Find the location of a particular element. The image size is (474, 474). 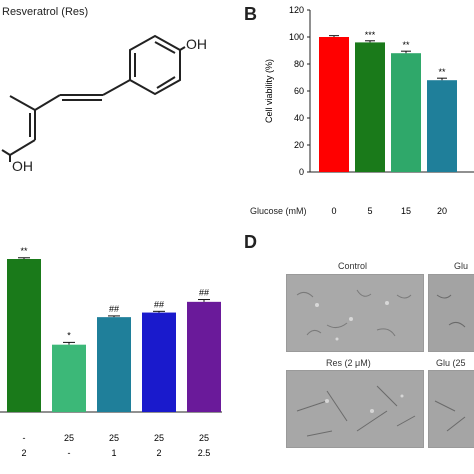

y-tick-label: 120 is located at coordinates (296, 10).